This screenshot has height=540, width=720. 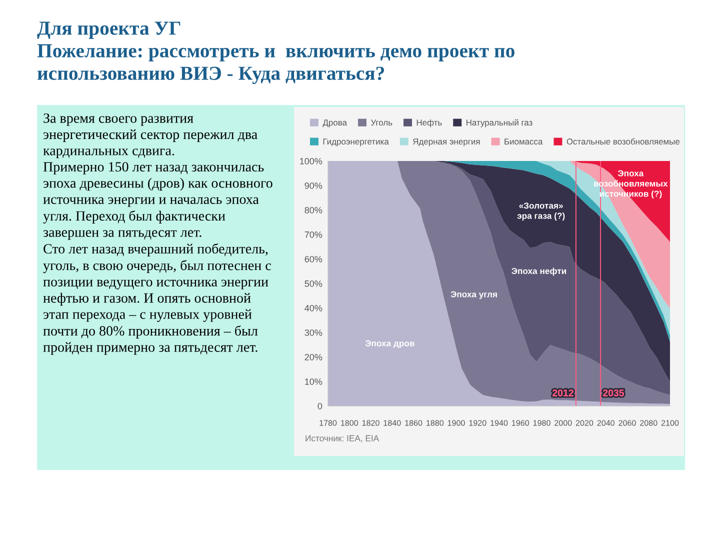 What do you see at coordinates (413, 423) in the screenshot?
I see `x-tick-label: 1860` at bounding box center [413, 423].